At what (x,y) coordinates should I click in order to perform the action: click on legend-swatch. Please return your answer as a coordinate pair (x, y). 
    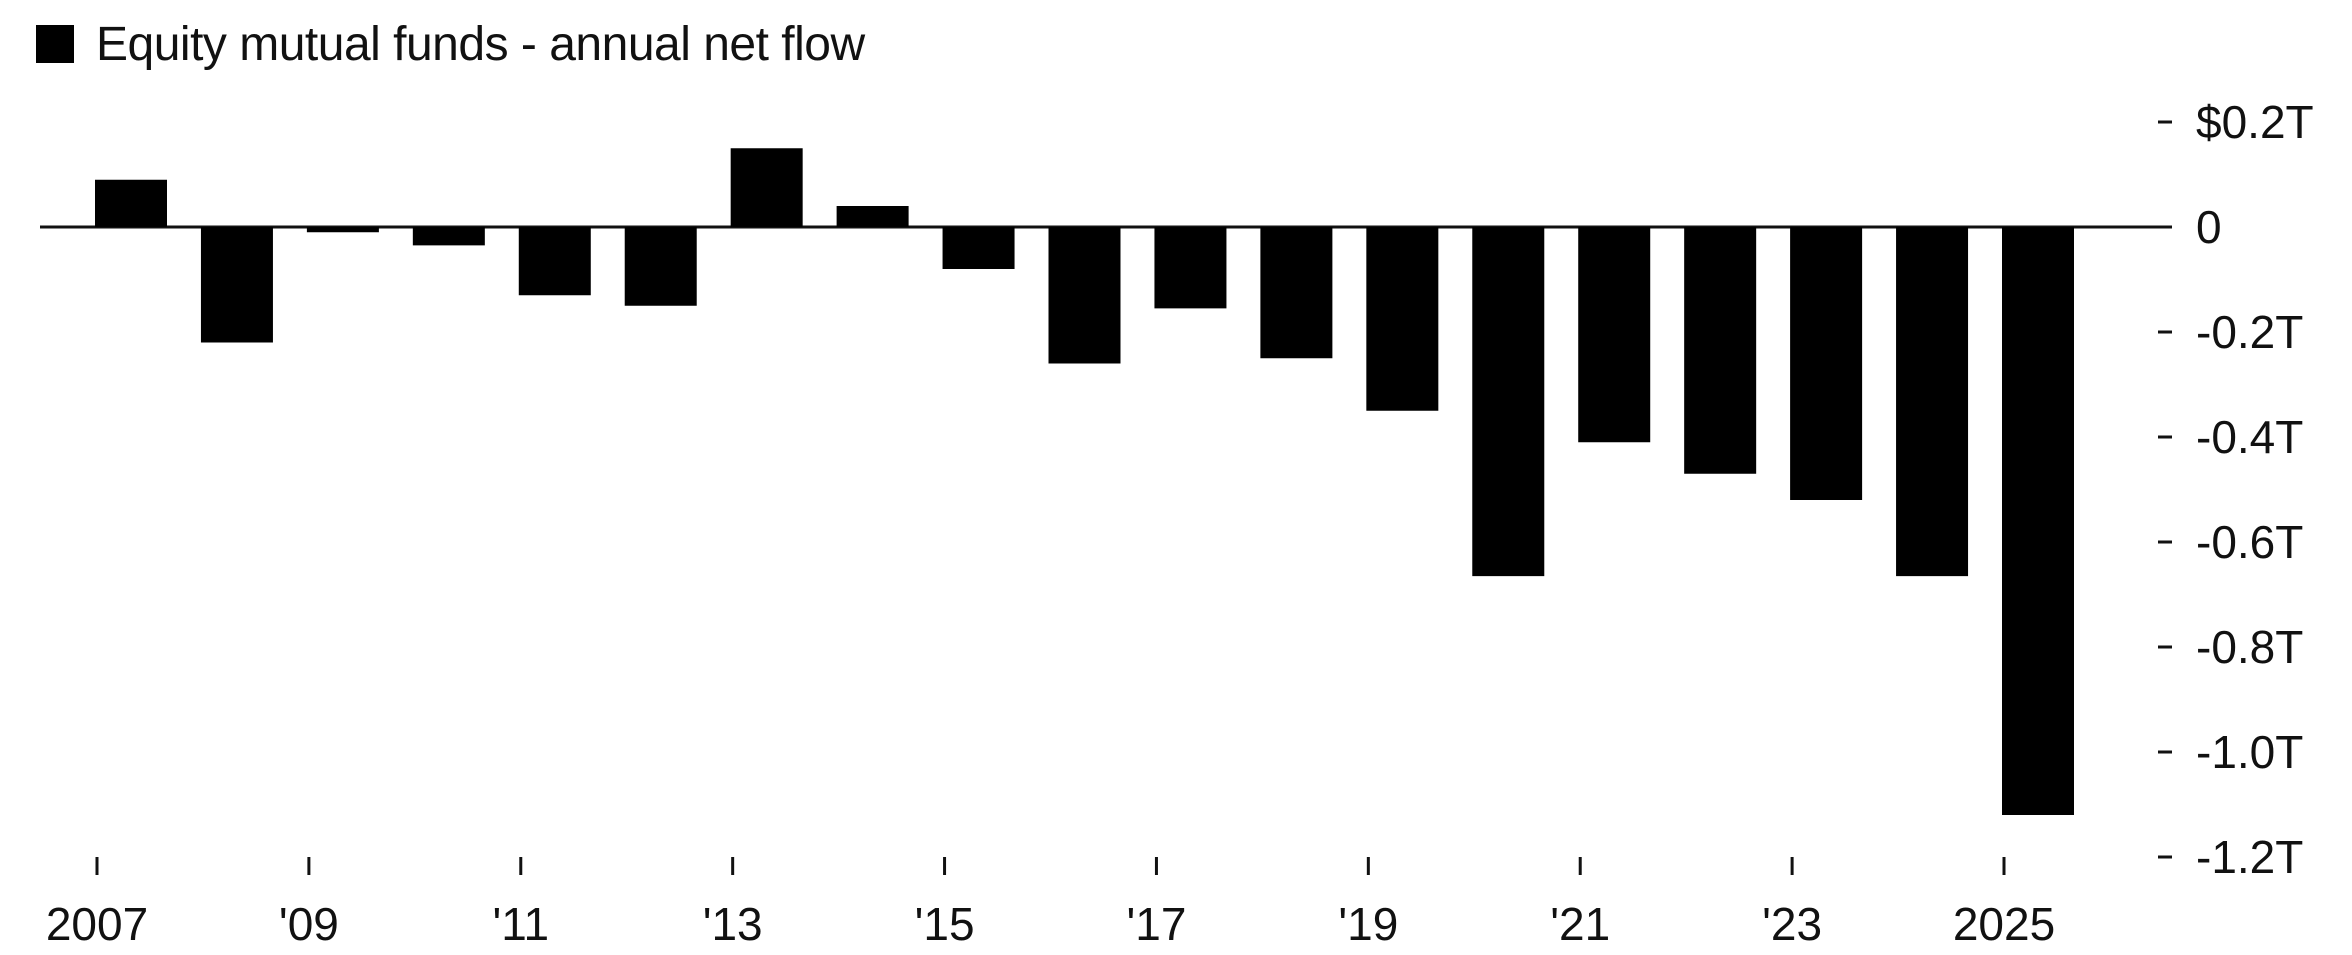
    Looking at the image, I should click on (55, 44).